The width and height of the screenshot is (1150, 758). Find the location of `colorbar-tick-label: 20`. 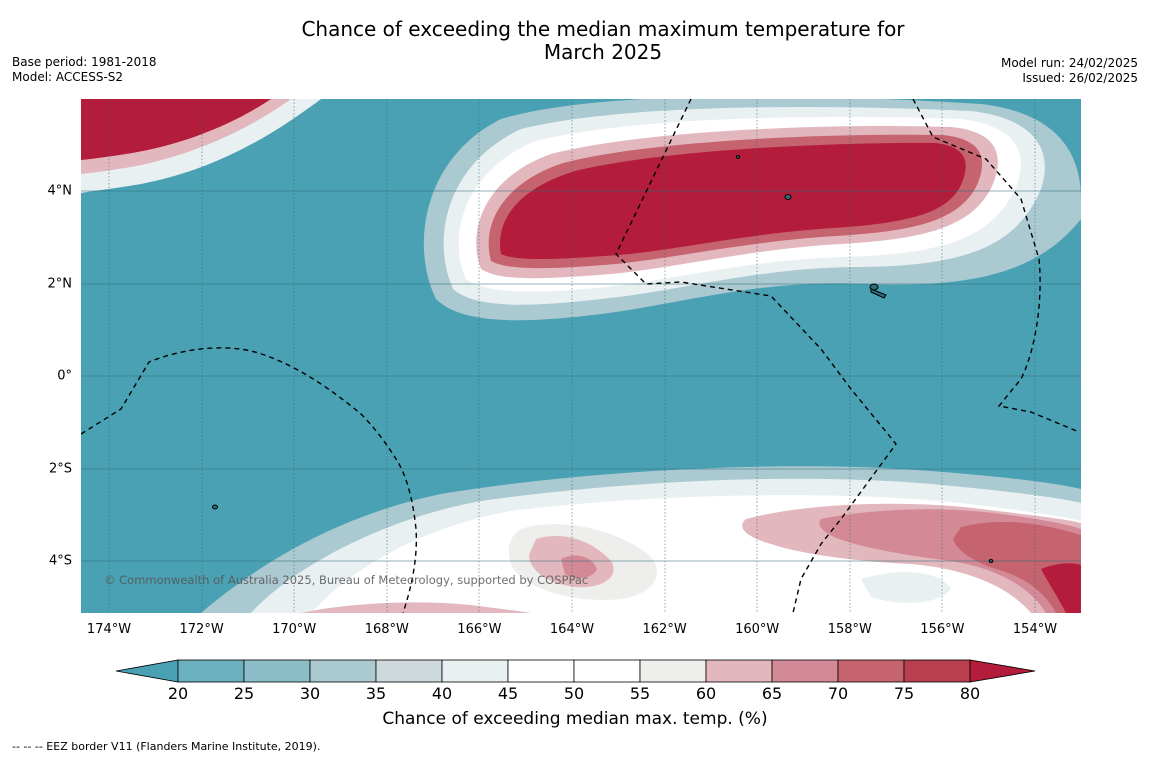

colorbar-tick-label: 20 is located at coordinates (178, 693).